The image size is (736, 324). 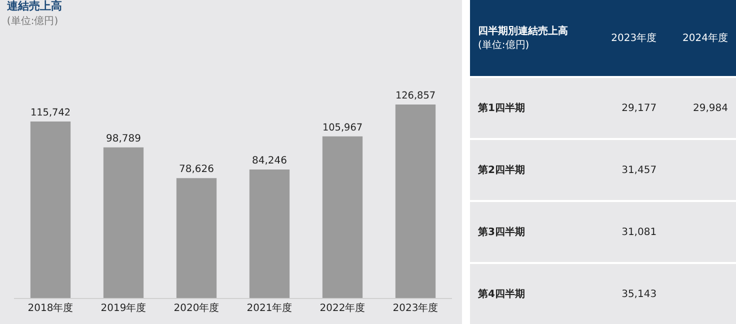 What do you see at coordinates (51, 308) in the screenshot?
I see `x-tick-label: 2018年度` at bounding box center [51, 308].